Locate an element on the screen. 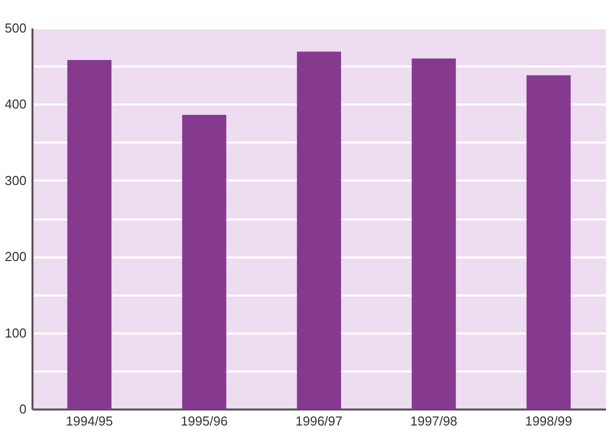 This screenshot has width=610, height=440. y-tick-label: 100 is located at coordinates (15, 332).